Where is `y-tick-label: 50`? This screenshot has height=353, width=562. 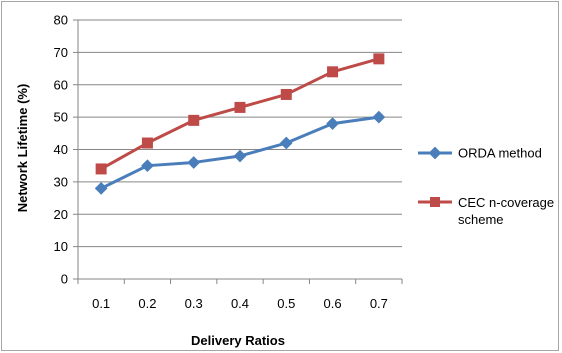
y-tick-label: 50 is located at coordinates (61, 117).